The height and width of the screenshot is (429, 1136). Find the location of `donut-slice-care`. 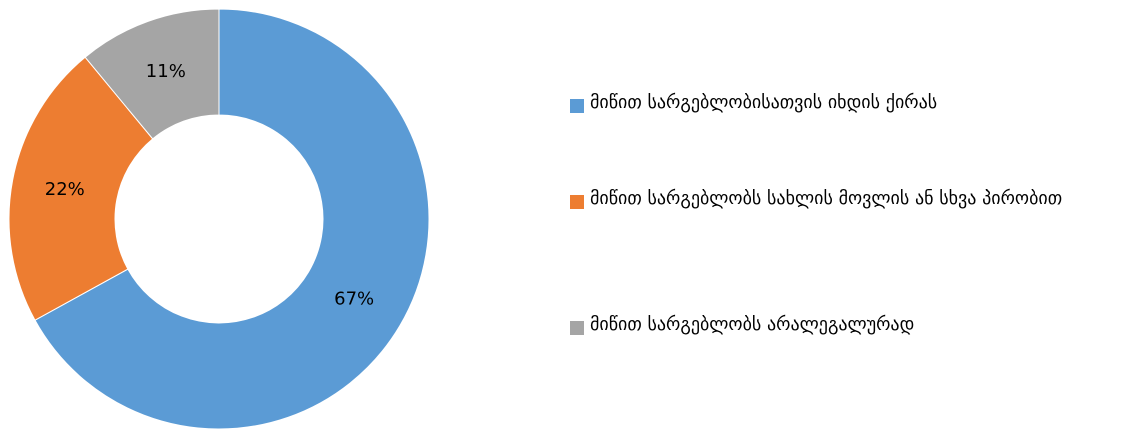

donut-slice-care is located at coordinates (81, 188).